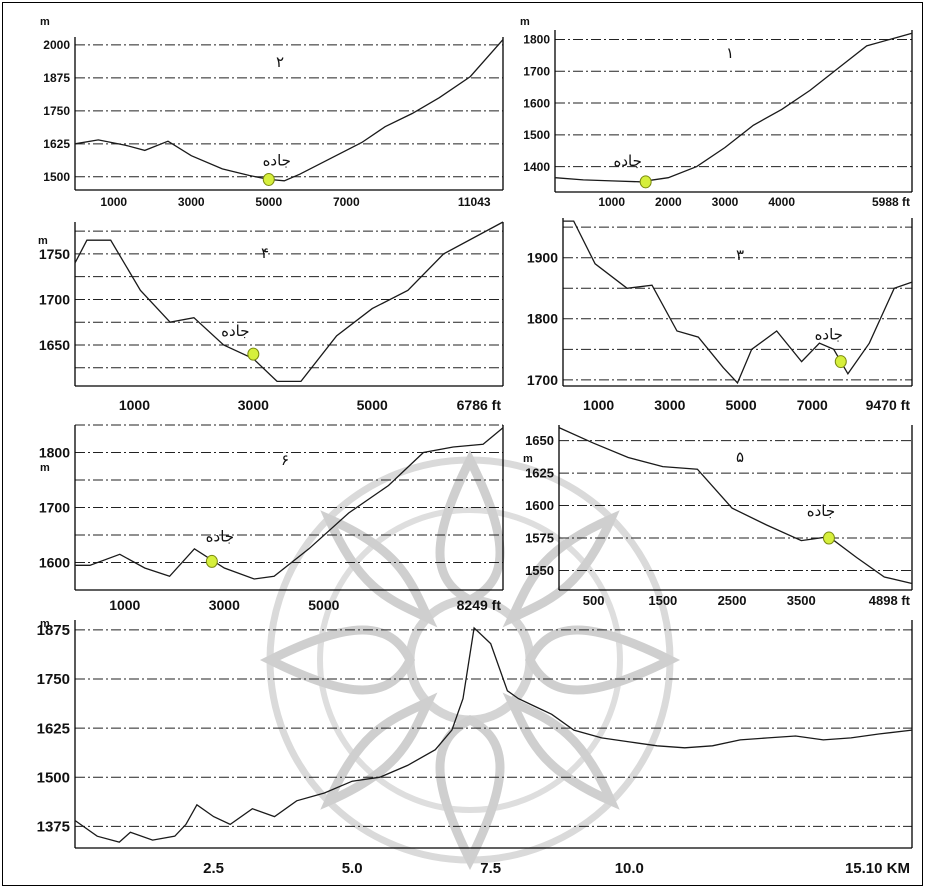  I want to click on x-tick-label: 5988 ft, so click(891, 202).